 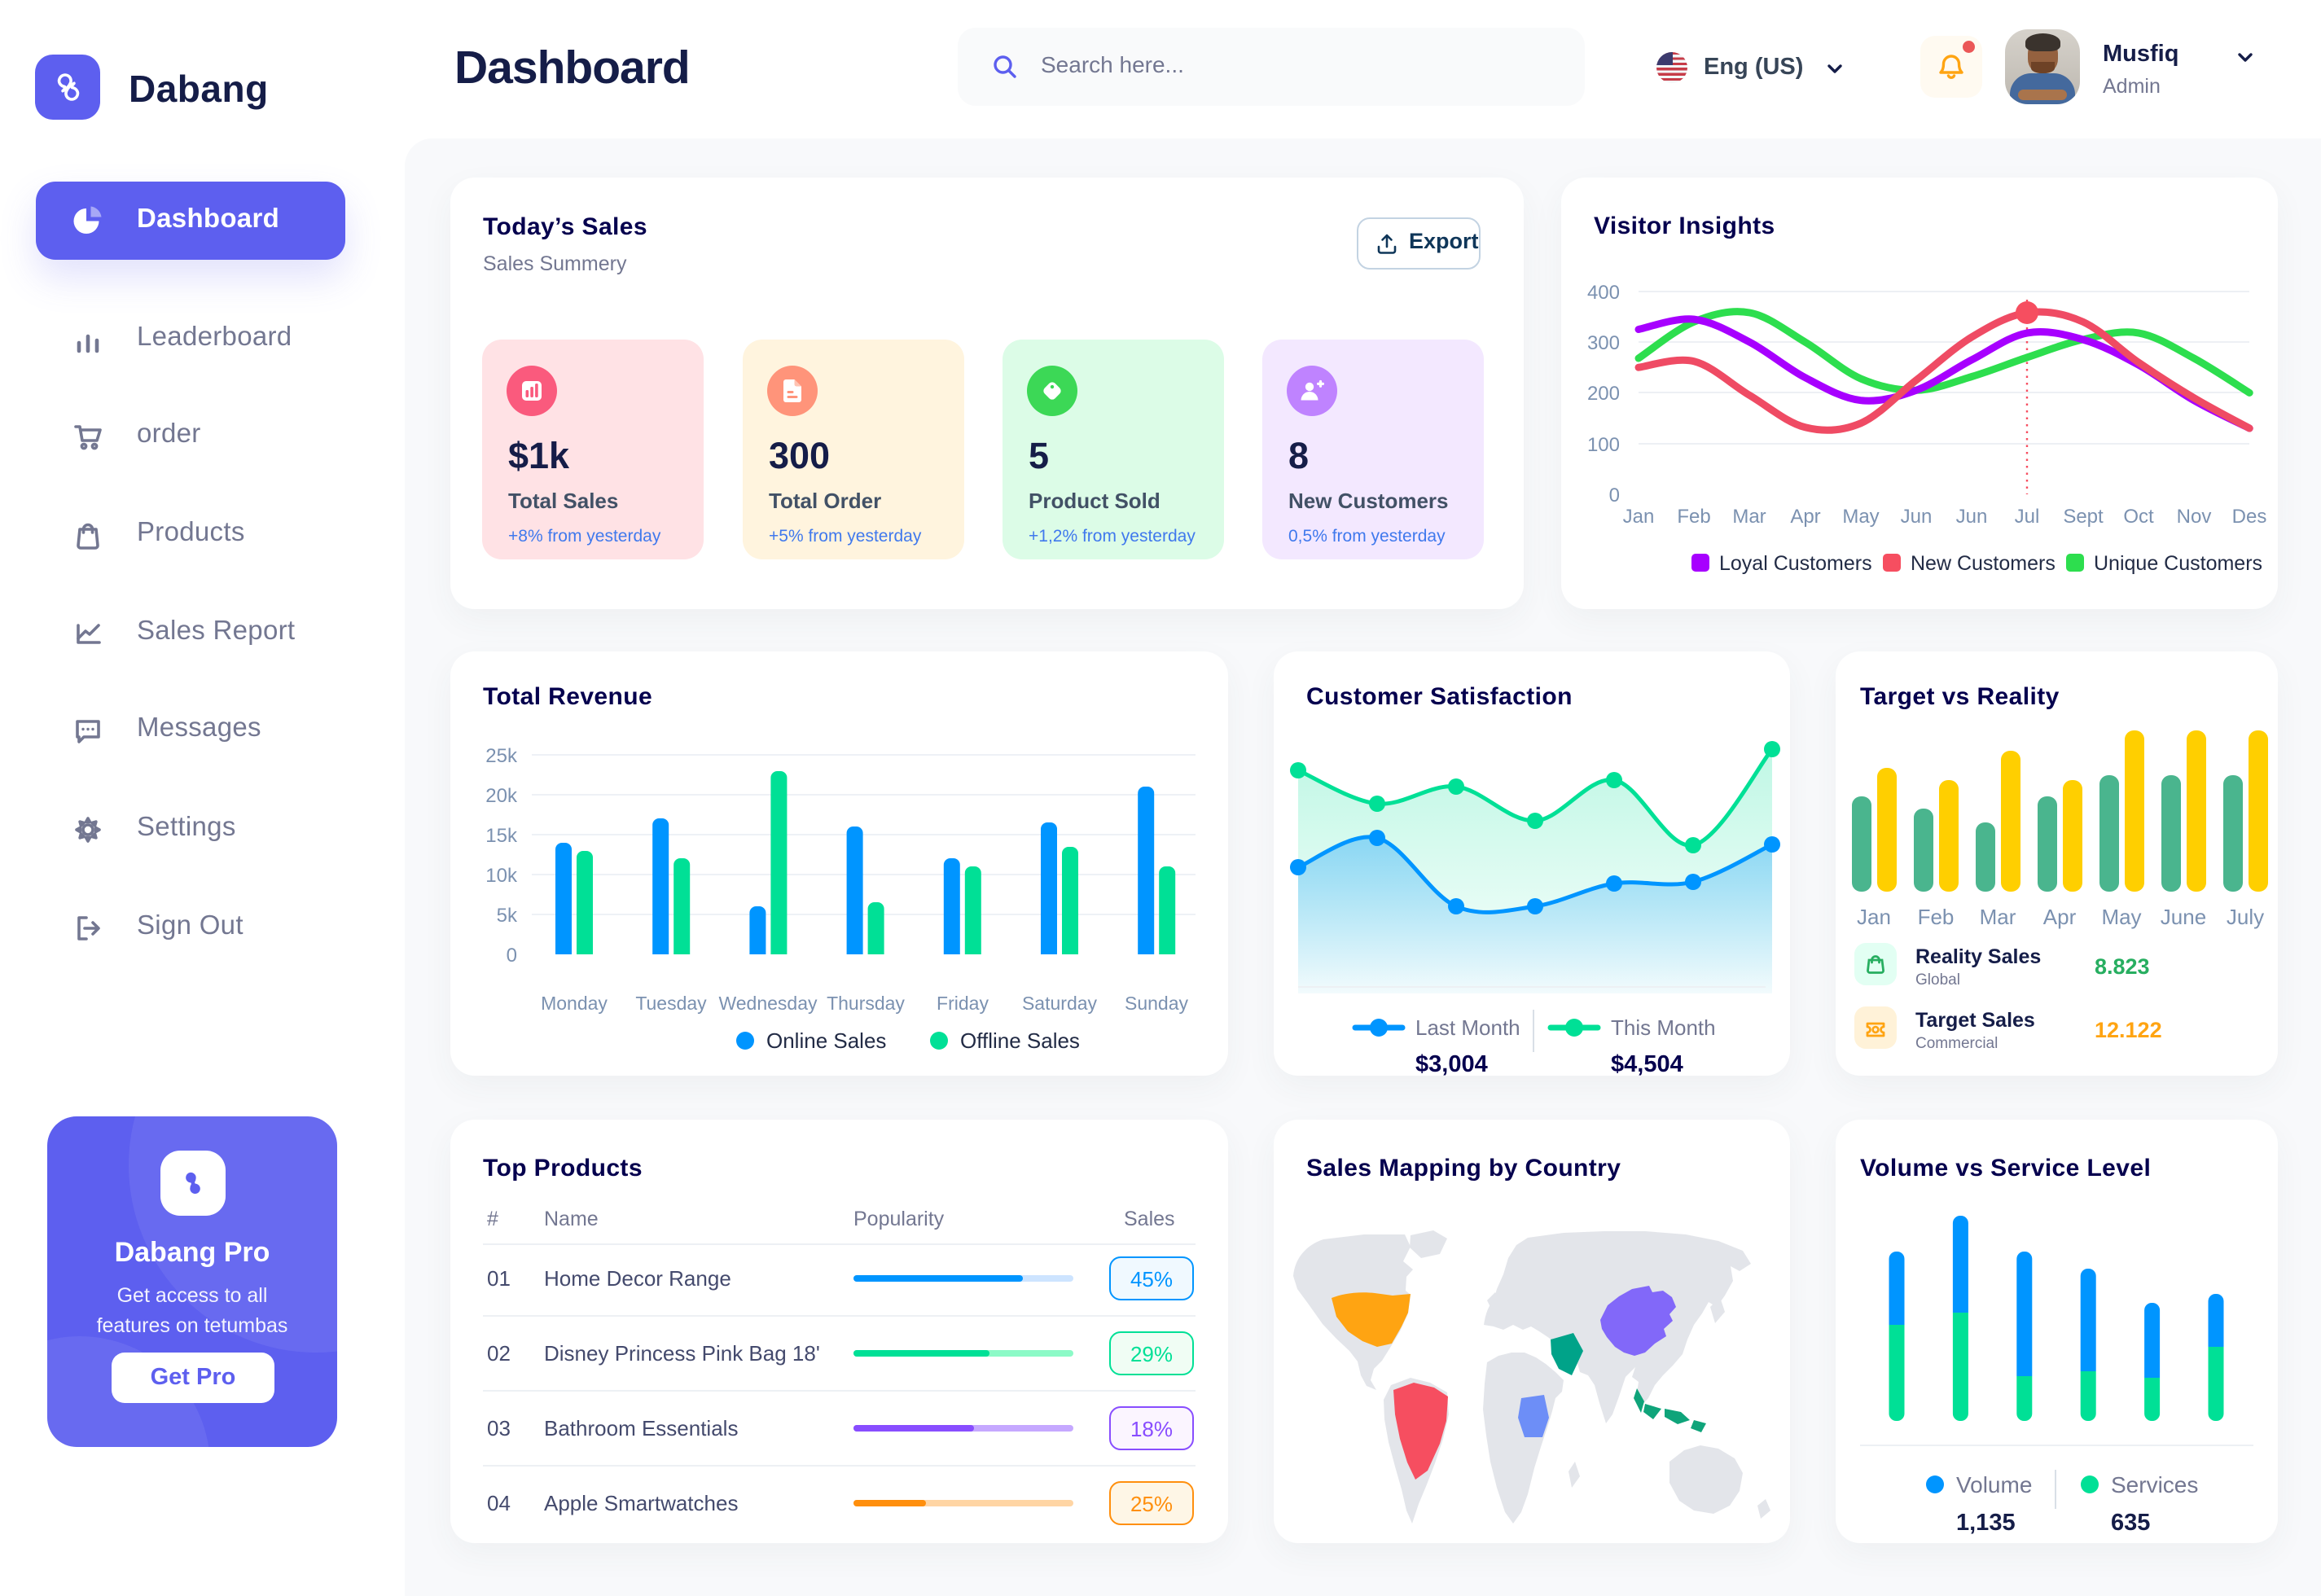 I want to click on svg-text: Tuesday, so click(x=671, y=1004).